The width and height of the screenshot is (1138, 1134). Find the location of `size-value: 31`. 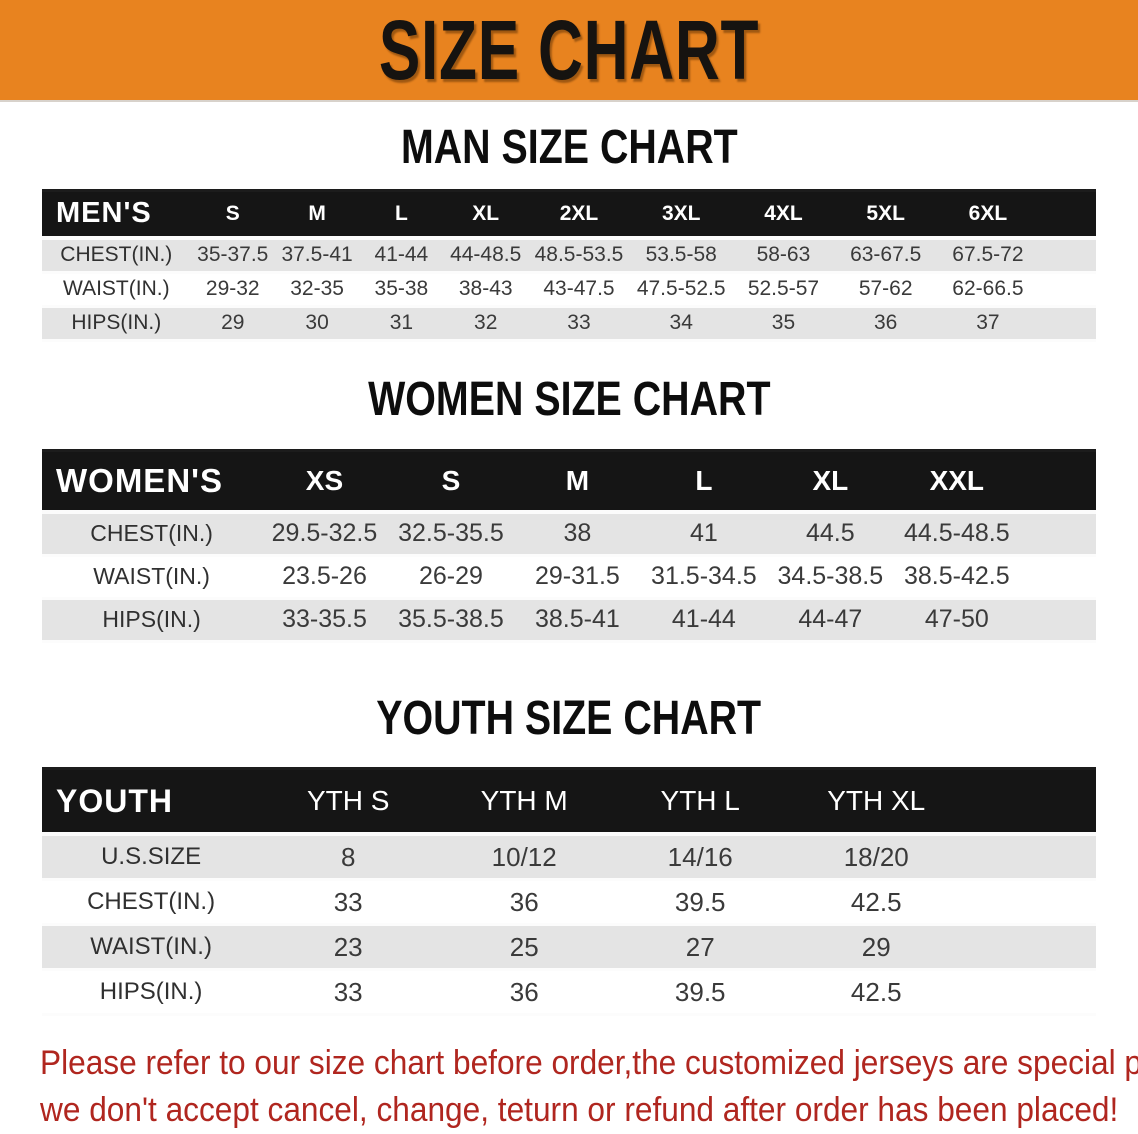

size-value: 31 is located at coordinates (401, 324).